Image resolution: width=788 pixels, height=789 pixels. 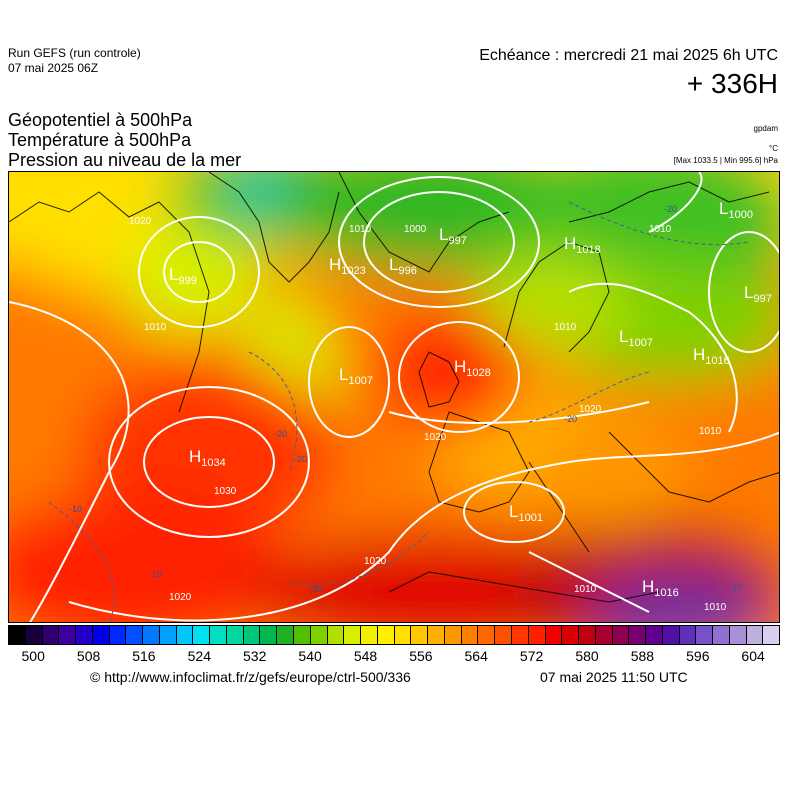 What do you see at coordinates (531, 656) in the screenshot?
I see `colorbar-tick-label: 572` at bounding box center [531, 656].